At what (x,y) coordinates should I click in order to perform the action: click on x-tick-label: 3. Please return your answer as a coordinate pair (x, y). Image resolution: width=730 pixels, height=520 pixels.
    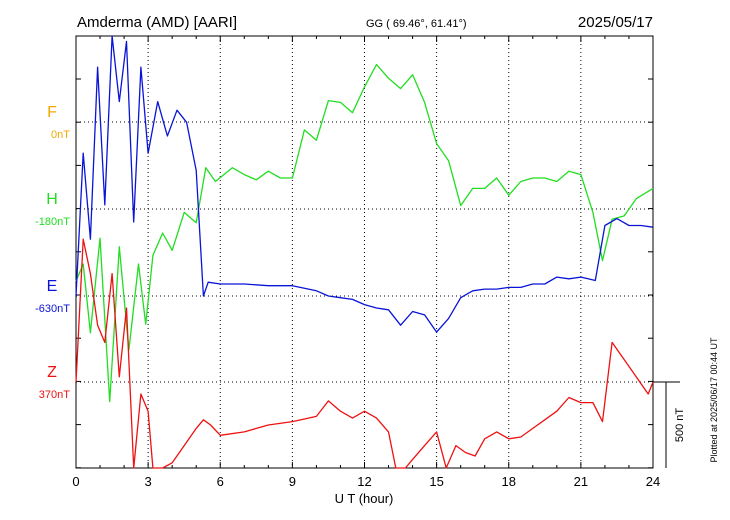
    Looking at the image, I should click on (148, 481).